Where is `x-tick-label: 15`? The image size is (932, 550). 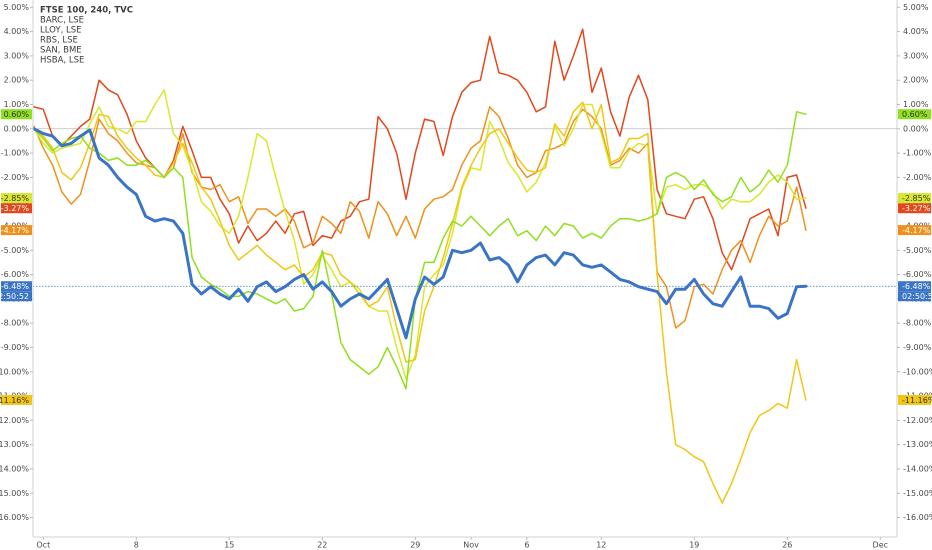
x-tick-label: 15 is located at coordinates (229, 545).